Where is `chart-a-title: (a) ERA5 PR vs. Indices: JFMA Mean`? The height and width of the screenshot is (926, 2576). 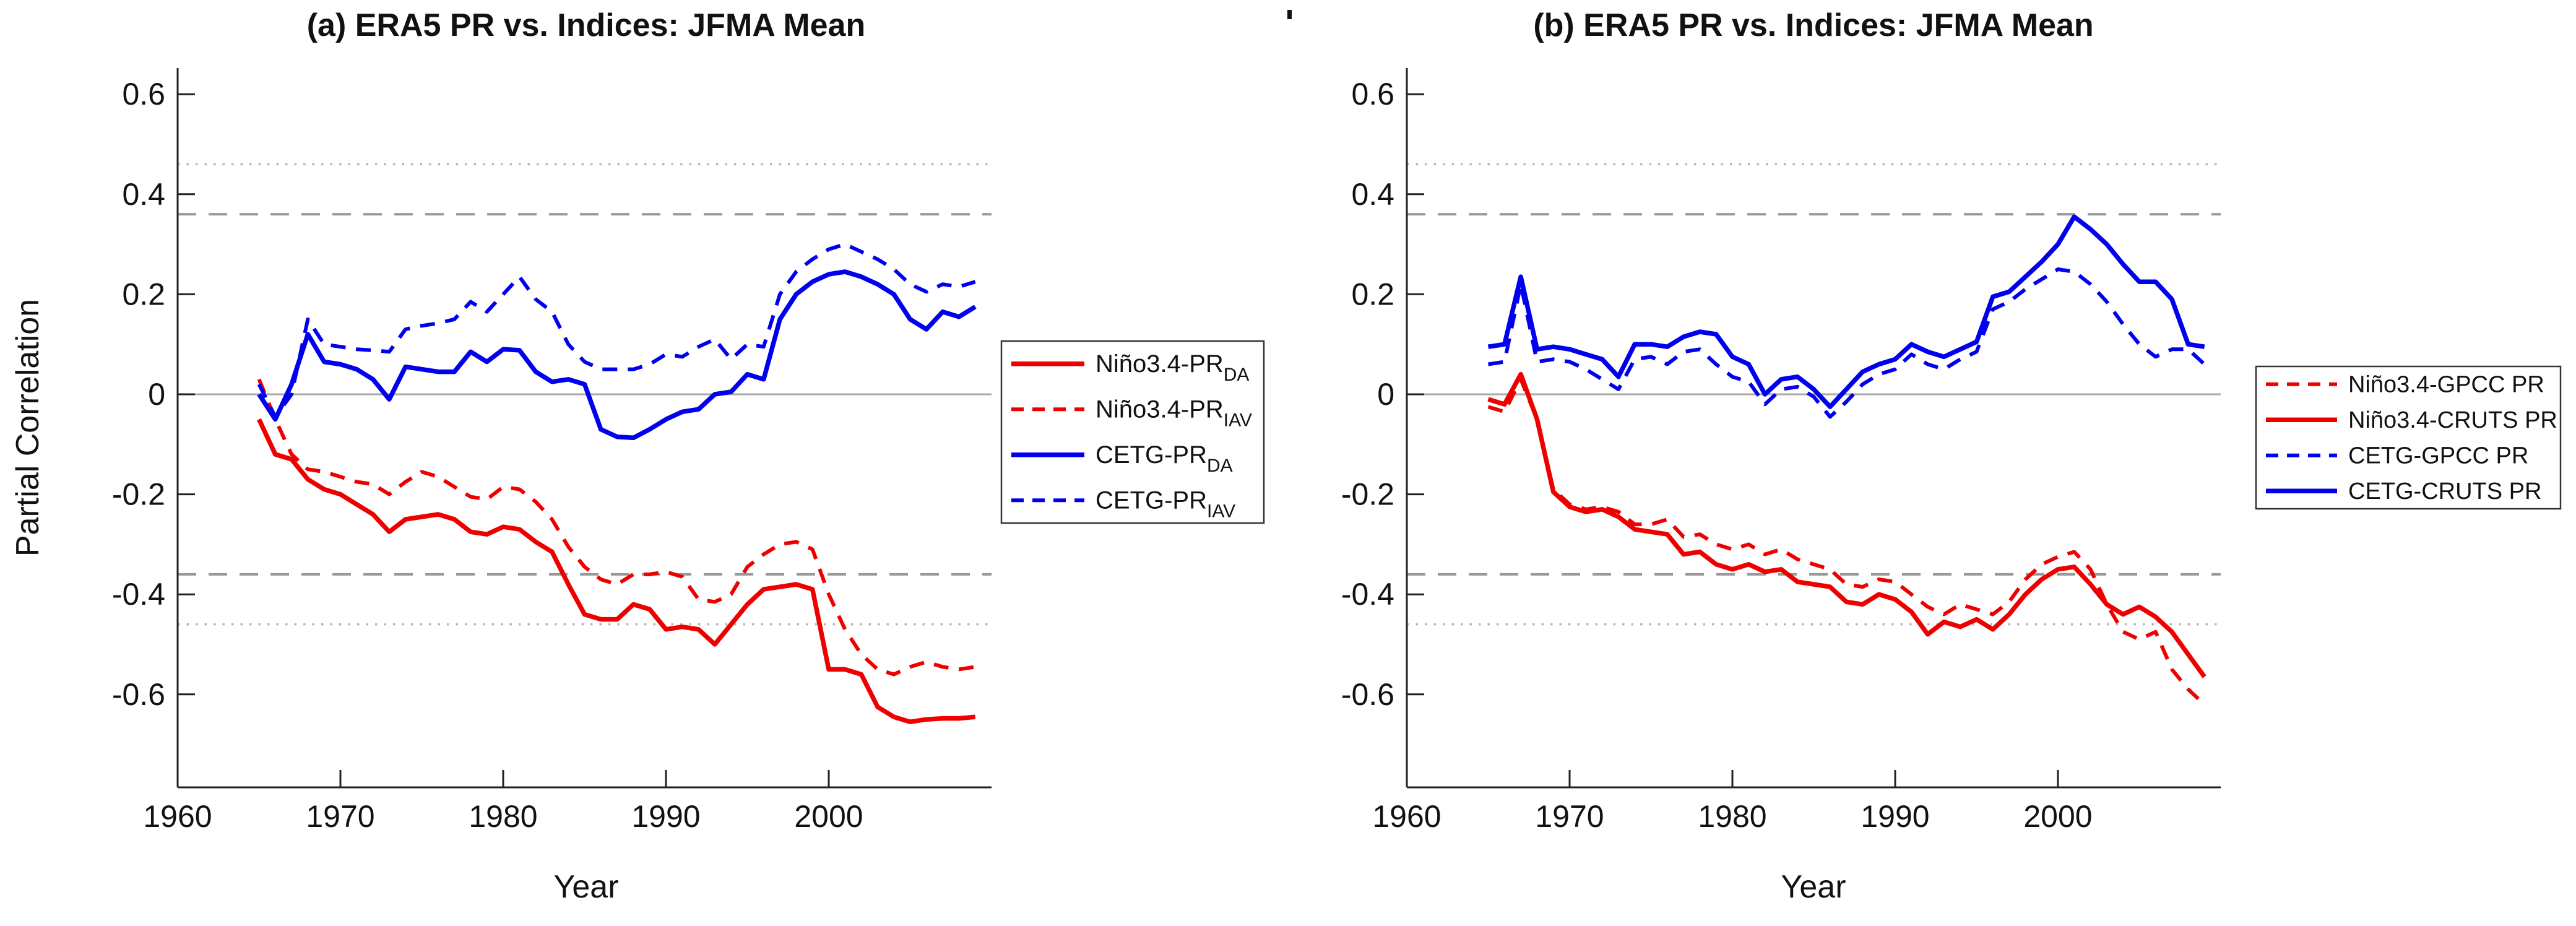 chart-a-title: (a) ERA5 PR vs. Indices: JFMA Mean is located at coordinates (586, 25).